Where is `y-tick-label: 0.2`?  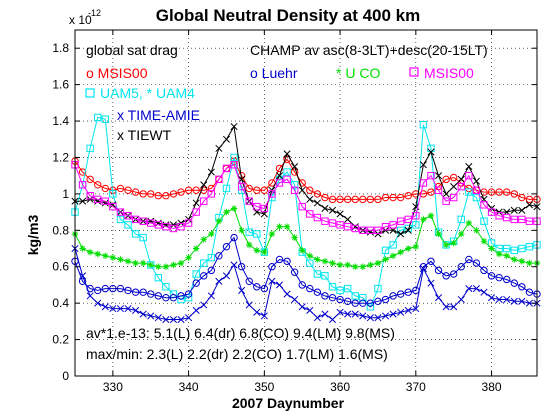
y-tick-label: 0.2 is located at coordinates (60, 340).